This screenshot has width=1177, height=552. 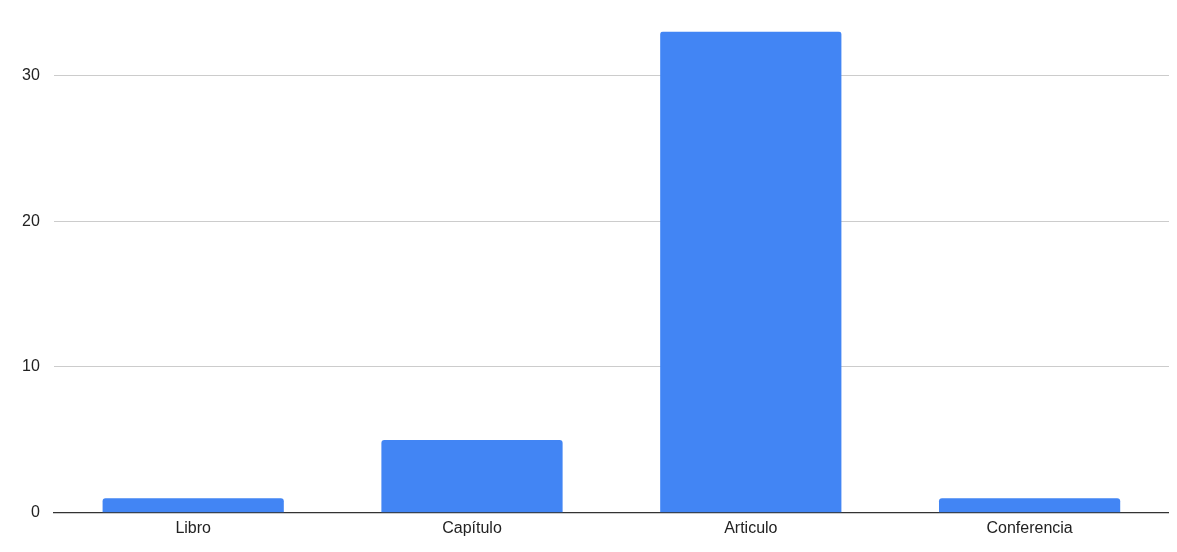 I want to click on y-tick-label: 20, so click(x=31, y=220).